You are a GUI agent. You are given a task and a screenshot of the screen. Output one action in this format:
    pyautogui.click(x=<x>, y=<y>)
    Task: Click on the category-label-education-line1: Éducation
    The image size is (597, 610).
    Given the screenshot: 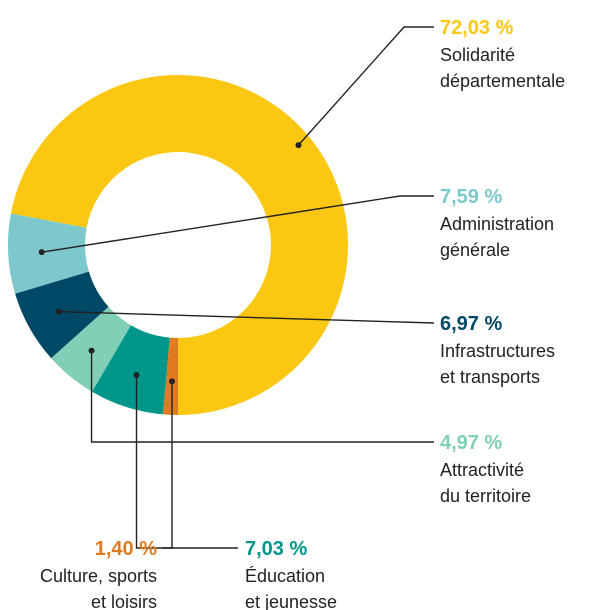 What is the action you would take?
    pyautogui.click(x=285, y=576)
    